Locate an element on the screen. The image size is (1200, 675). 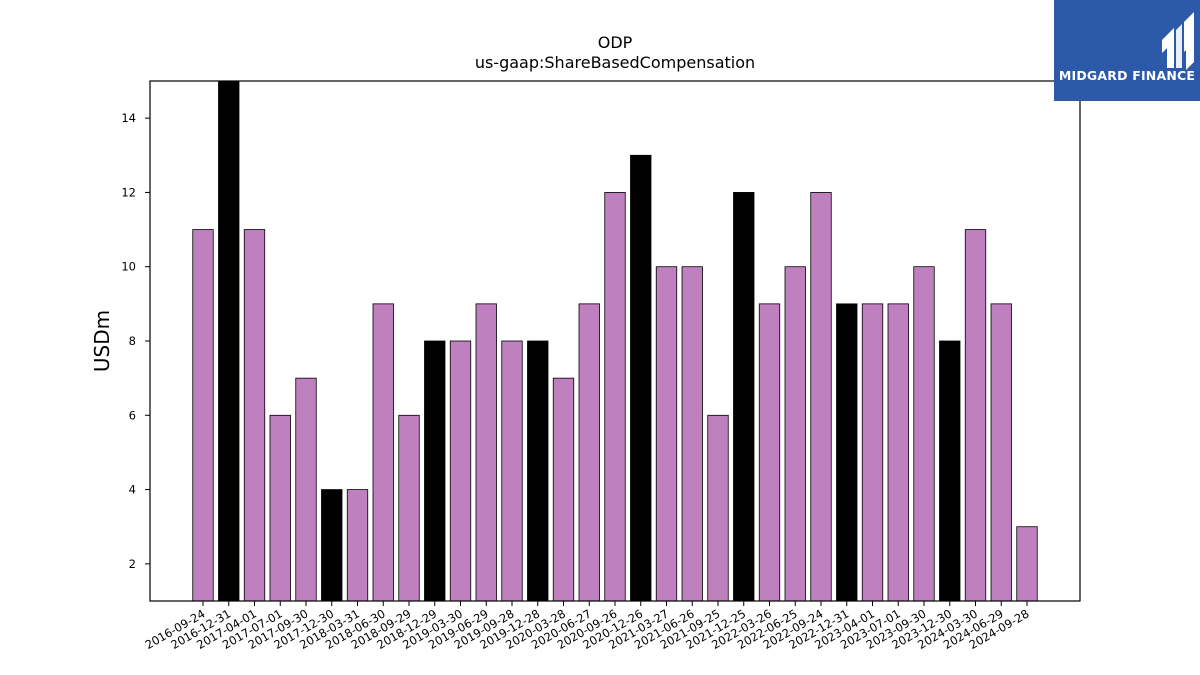
chart-subtitle: us-gaap:ShareBasedCompensation is located at coordinates (615, 62).